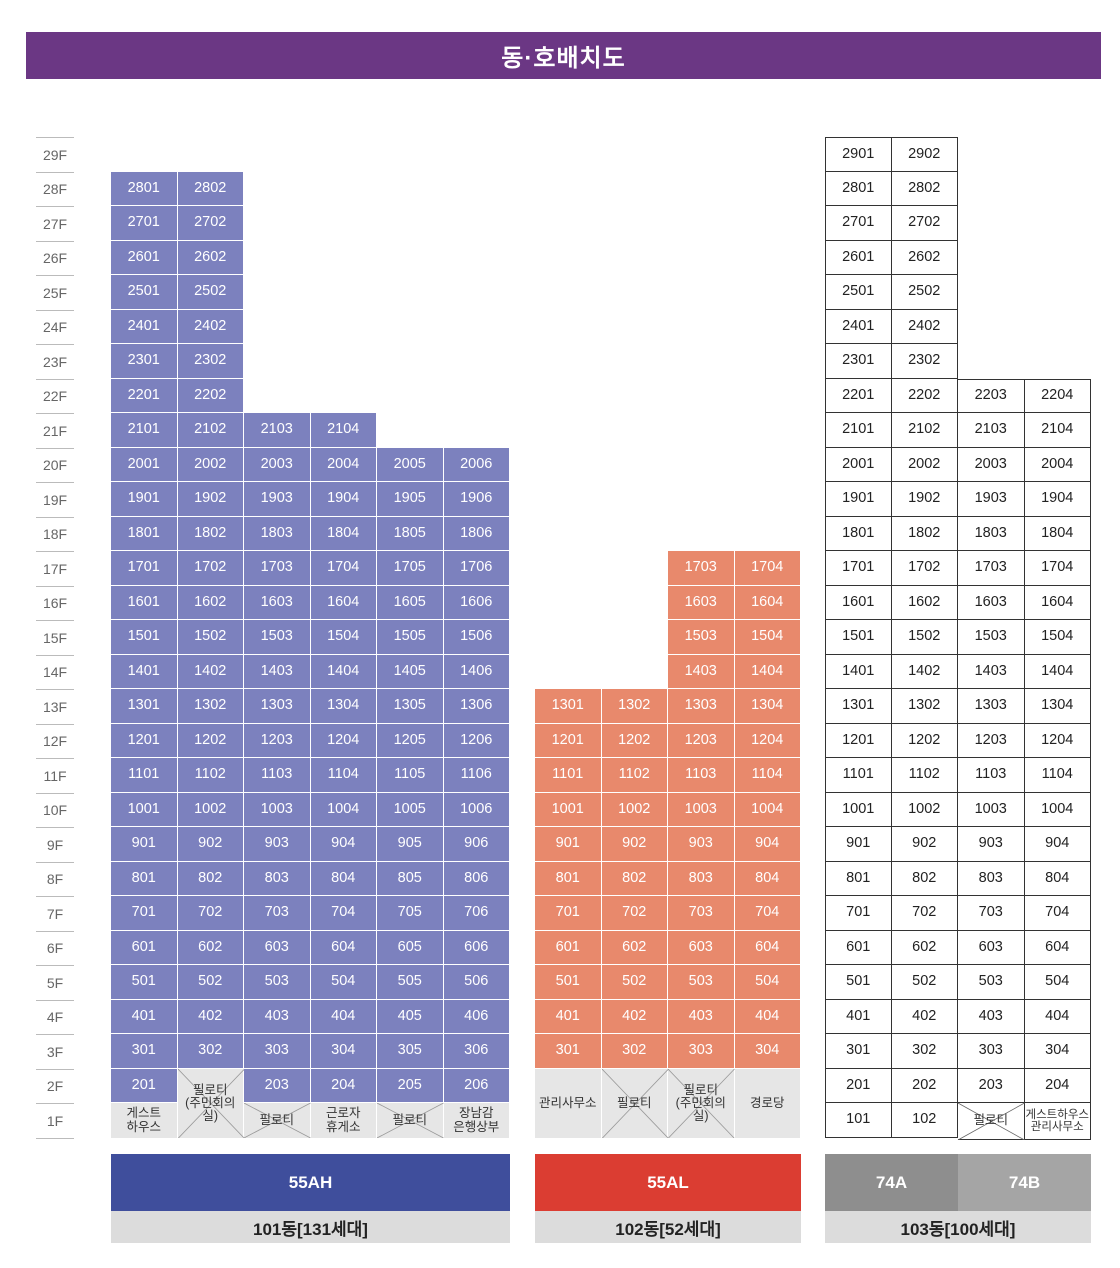 The width and height of the screenshot is (1120, 1268). I want to click on unit-cell: 901, so click(858, 844).